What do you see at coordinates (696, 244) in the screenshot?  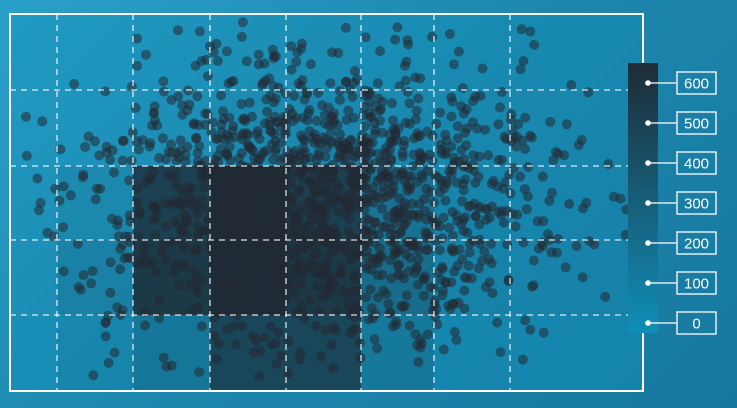 I see `colorbar-tick-label: 200` at bounding box center [696, 244].